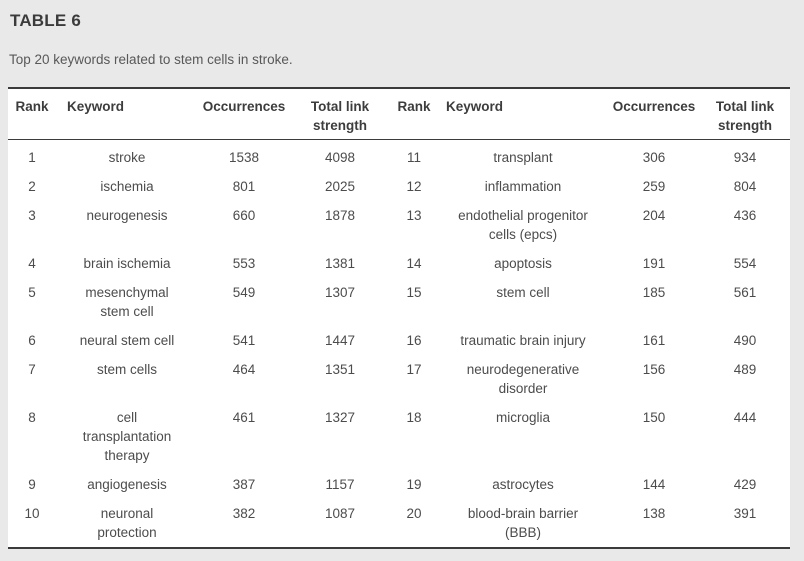 This screenshot has height=561, width=804. I want to click on cell-occurrences-right: 191, so click(654, 263).